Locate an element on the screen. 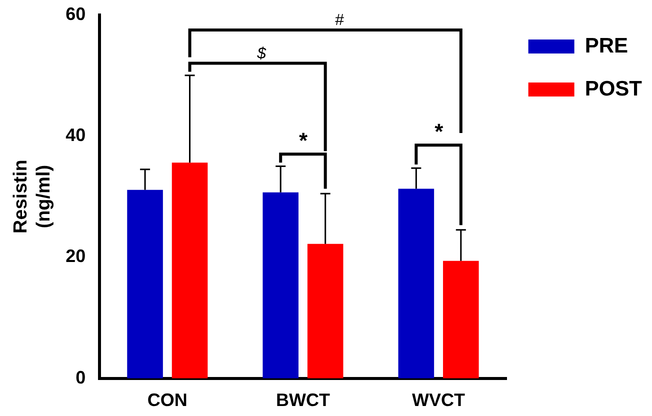 This screenshot has height=416, width=652. annotation: # is located at coordinates (339, 20).